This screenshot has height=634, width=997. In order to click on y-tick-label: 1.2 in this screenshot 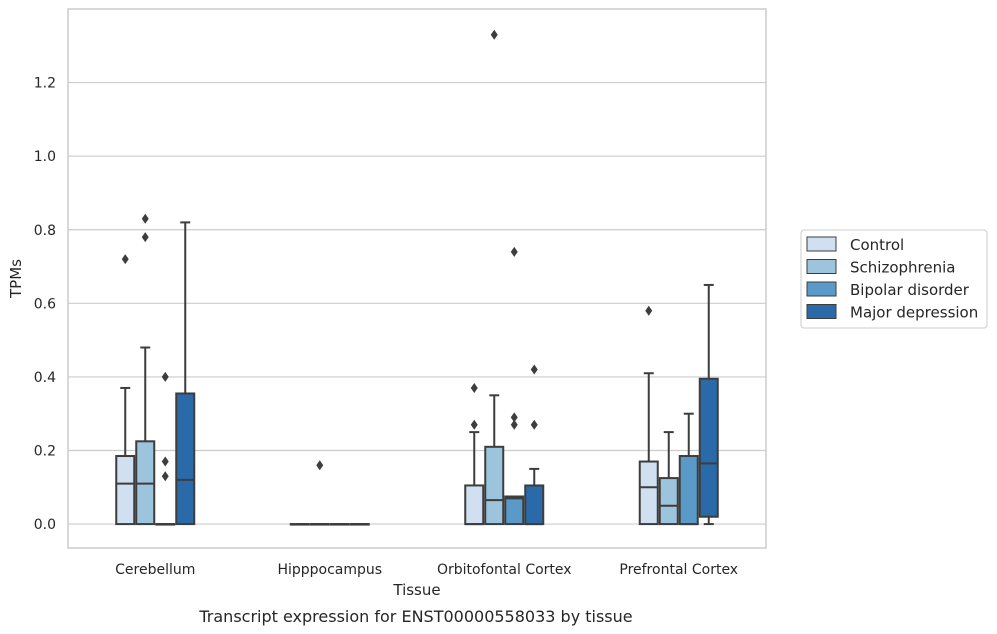, I will do `click(45, 84)`.